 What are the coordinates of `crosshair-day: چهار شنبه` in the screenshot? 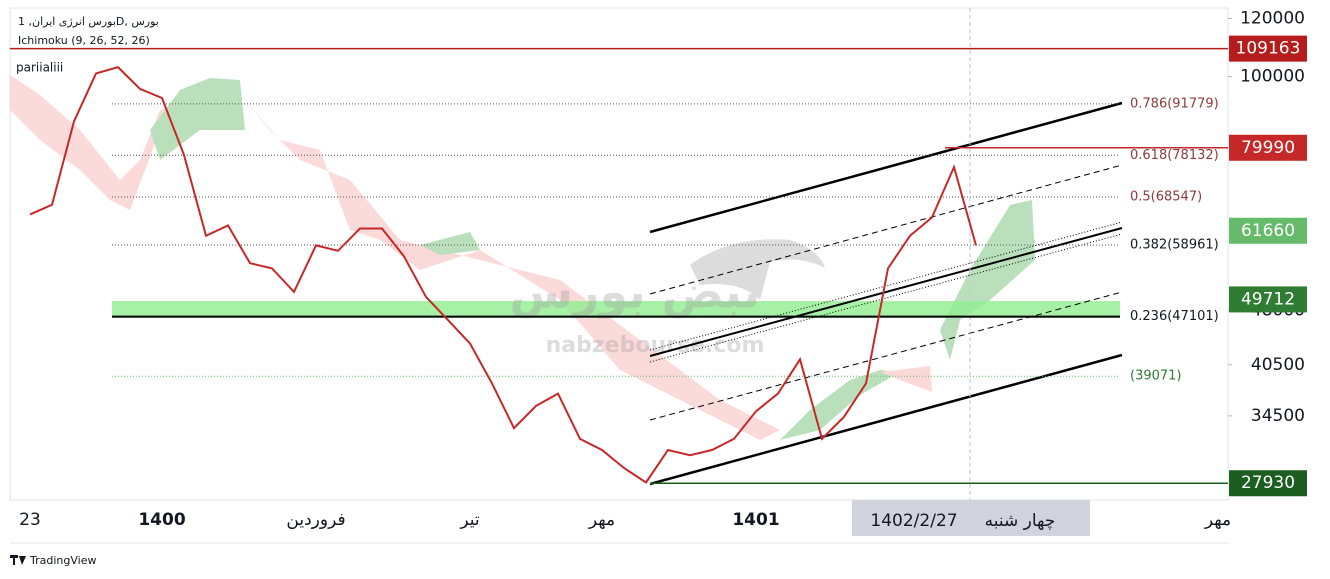 It's located at (1020, 521).